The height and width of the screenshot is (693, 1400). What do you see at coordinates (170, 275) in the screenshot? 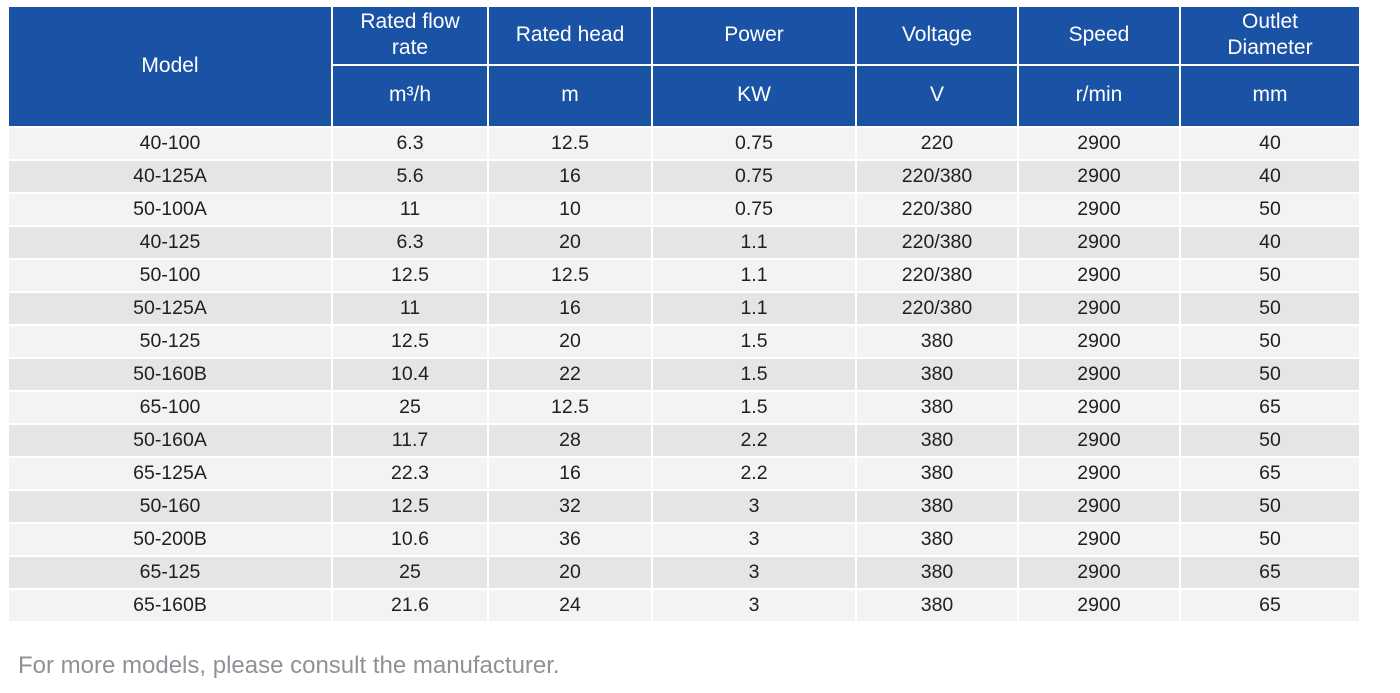
I see `cell-model: 50-100` at bounding box center [170, 275].